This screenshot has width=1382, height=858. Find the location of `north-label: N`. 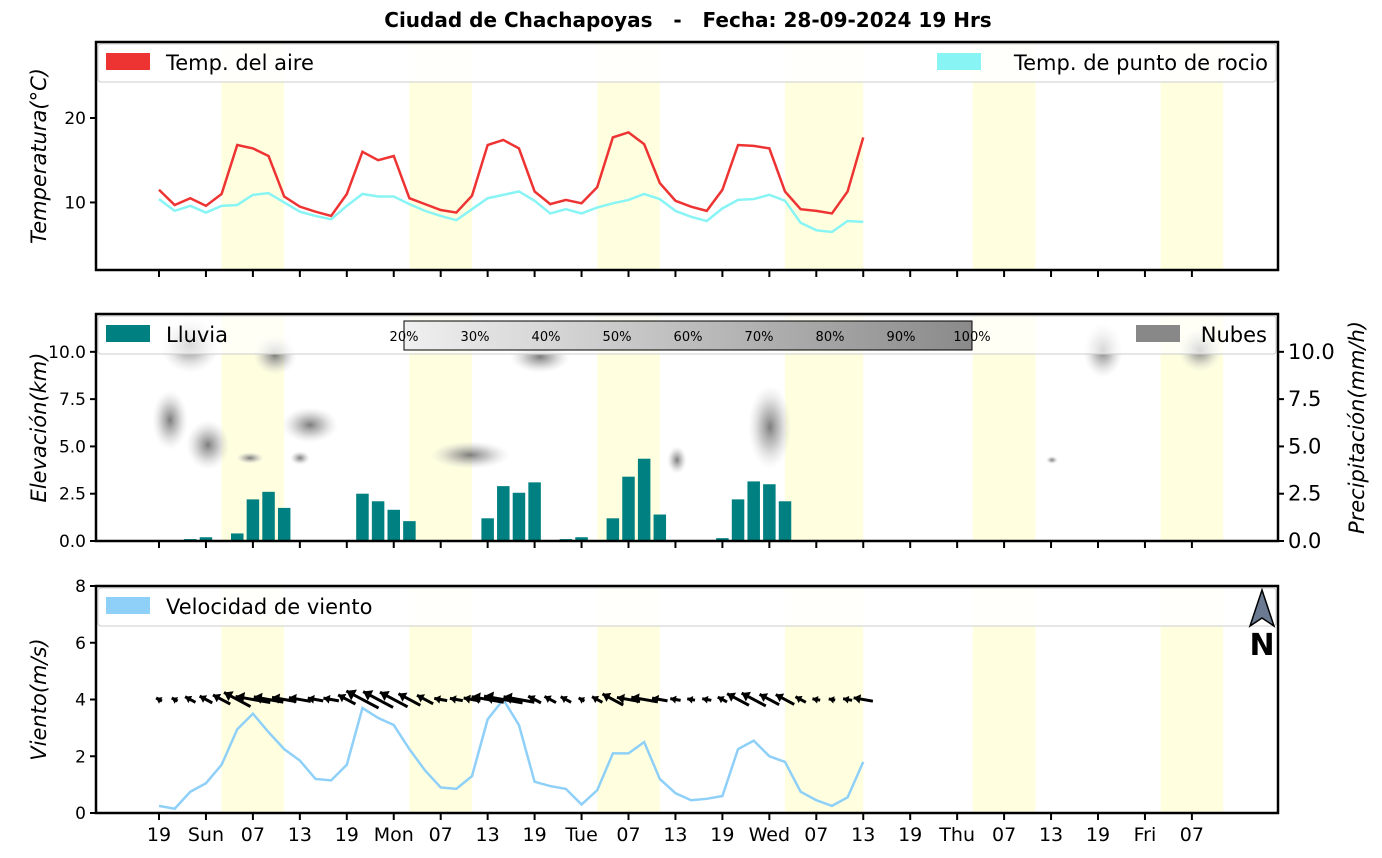

north-label: N is located at coordinates (1261, 645).